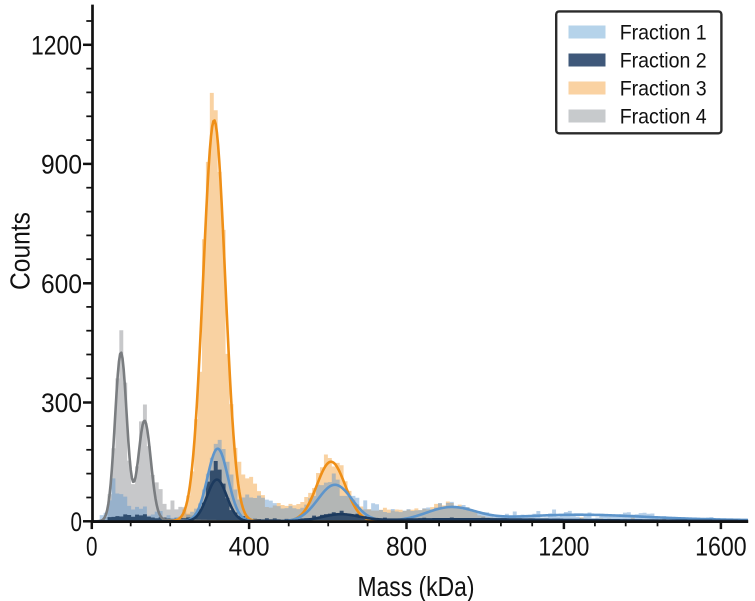 The image size is (755, 601). What do you see at coordinates (20, 251) in the screenshot?
I see `svg-text: Counts` at bounding box center [20, 251].